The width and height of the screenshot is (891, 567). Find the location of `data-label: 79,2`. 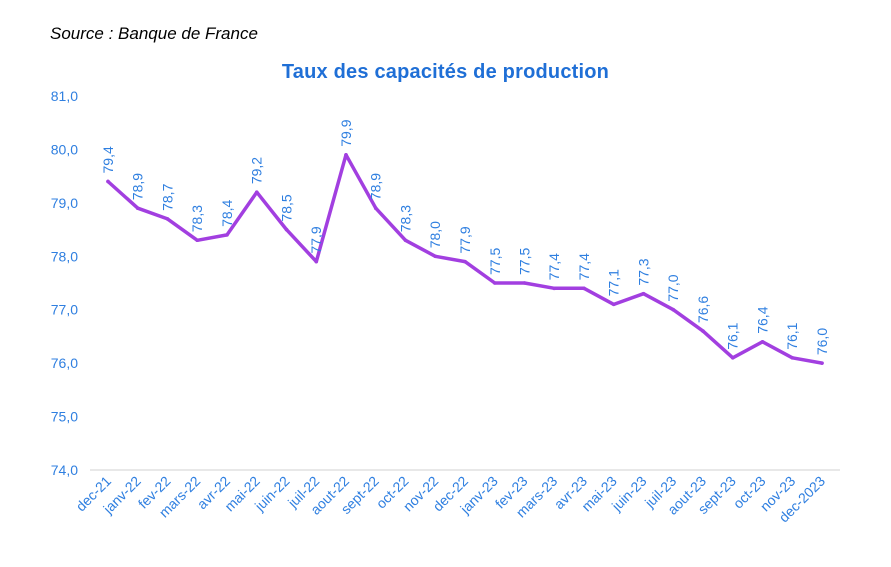

data-label: 79,2 is located at coordinates (257, 170).